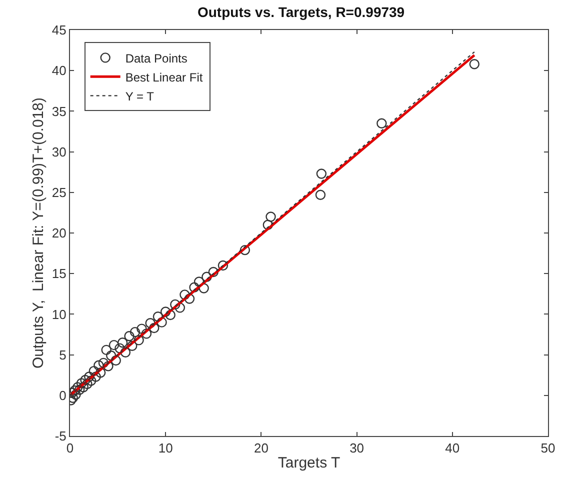  What do you see at coordinates (309, 463) in the screenshot?
I see `x-axis-title: Targets T` at bounding box center [309, 463].